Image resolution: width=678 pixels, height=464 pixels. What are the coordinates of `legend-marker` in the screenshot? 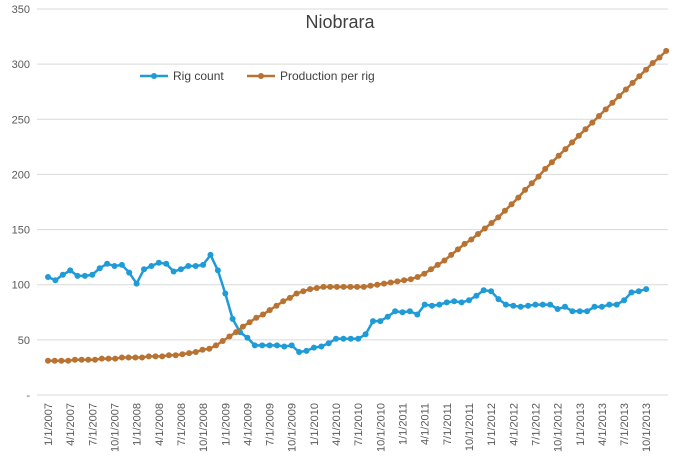 It's located at (154, 76).